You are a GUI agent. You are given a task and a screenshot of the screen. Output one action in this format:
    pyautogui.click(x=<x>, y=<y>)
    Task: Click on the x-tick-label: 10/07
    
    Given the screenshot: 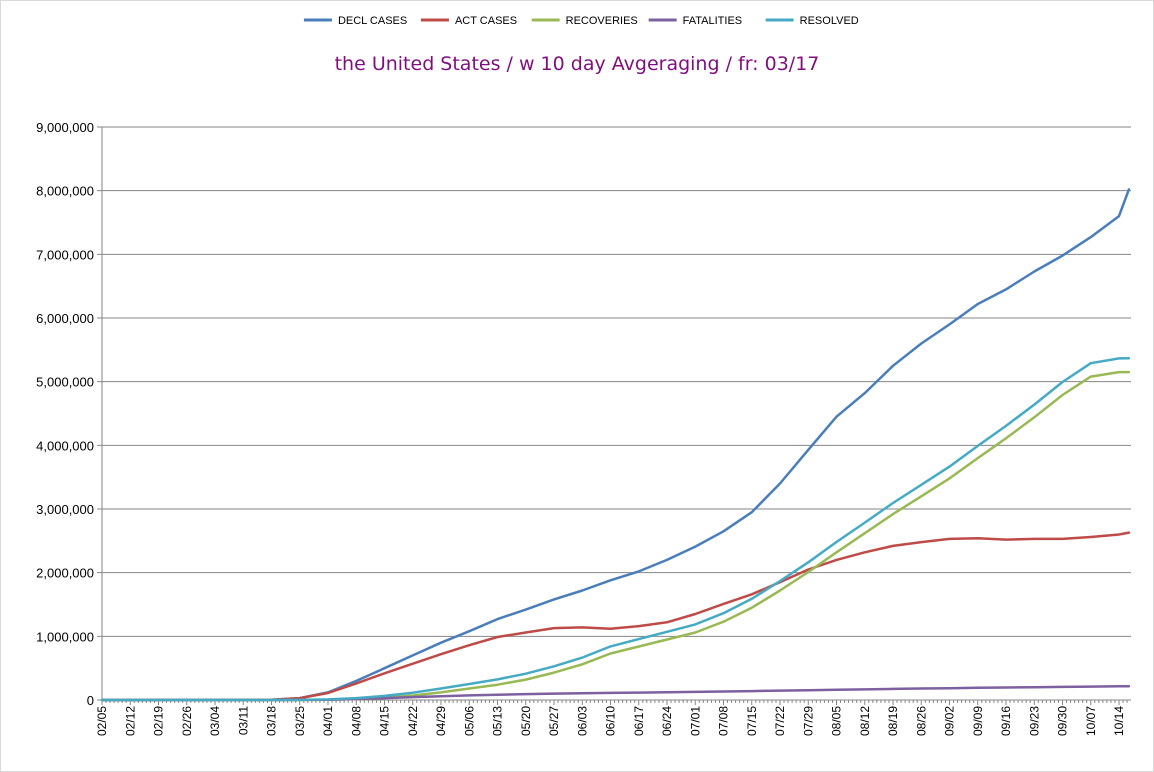 What is the action you would take?
    pyautogui.click(x=1091, y=721)
    